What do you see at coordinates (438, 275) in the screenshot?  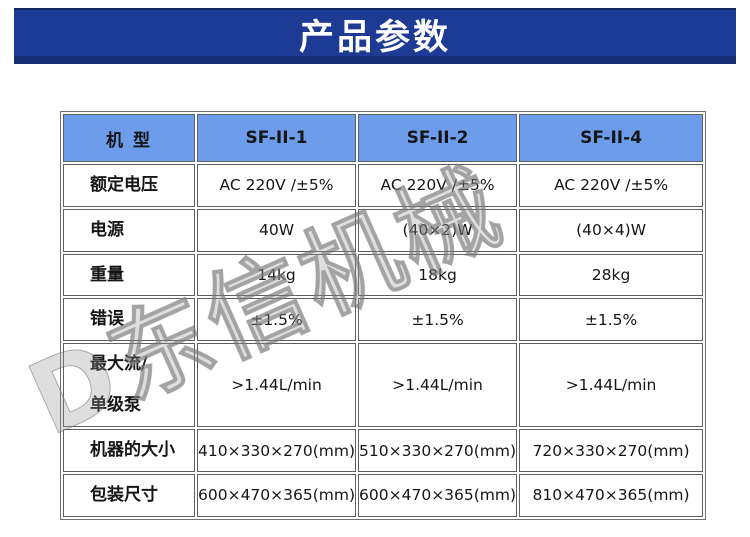 I see `cell-value: 18kg` at bounding box center [438, 275].